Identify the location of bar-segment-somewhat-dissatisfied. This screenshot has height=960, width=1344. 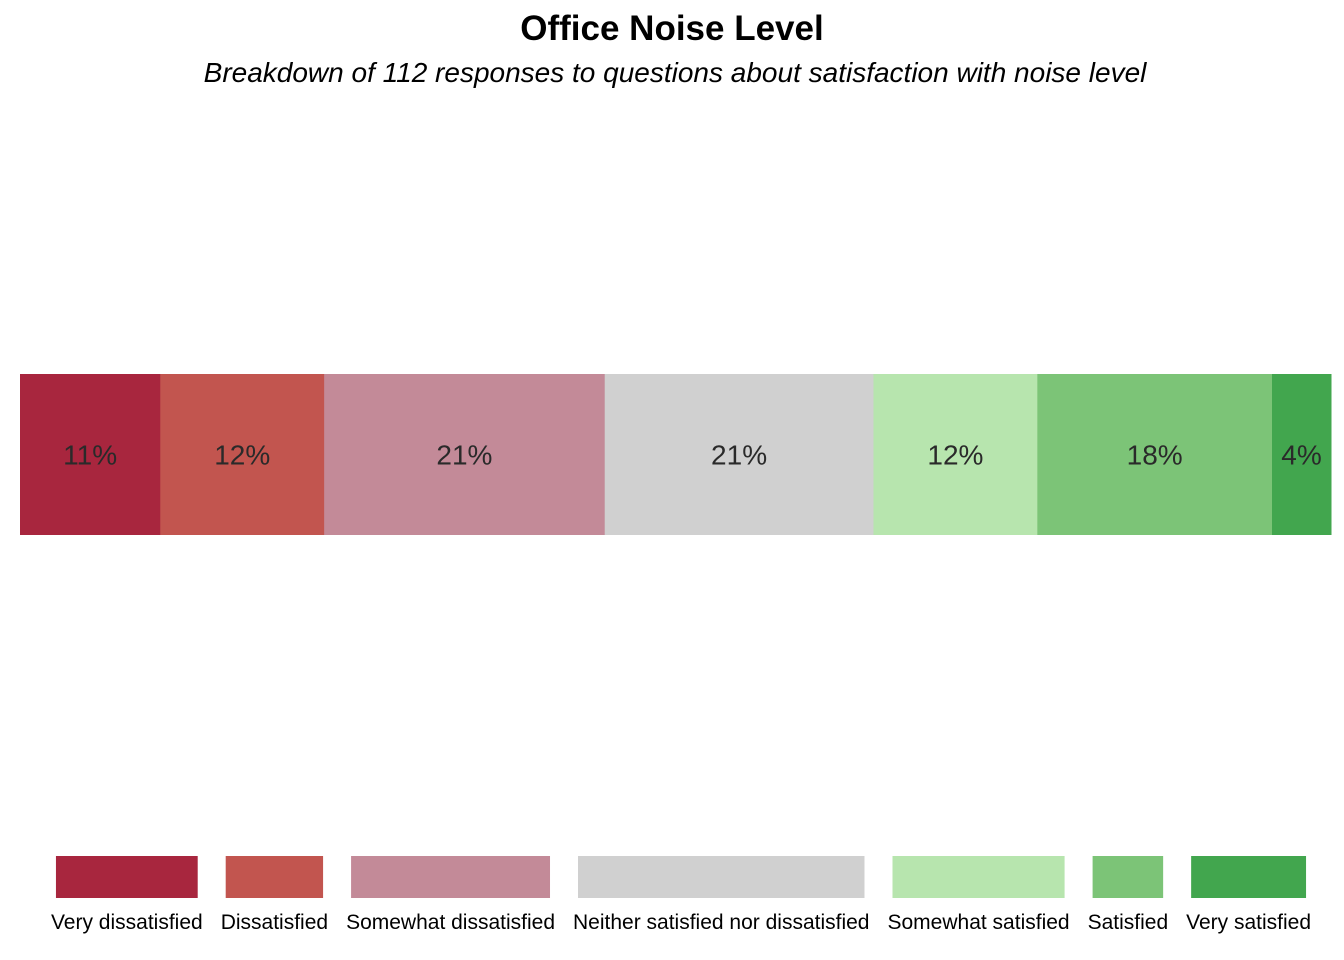
(465, 454).